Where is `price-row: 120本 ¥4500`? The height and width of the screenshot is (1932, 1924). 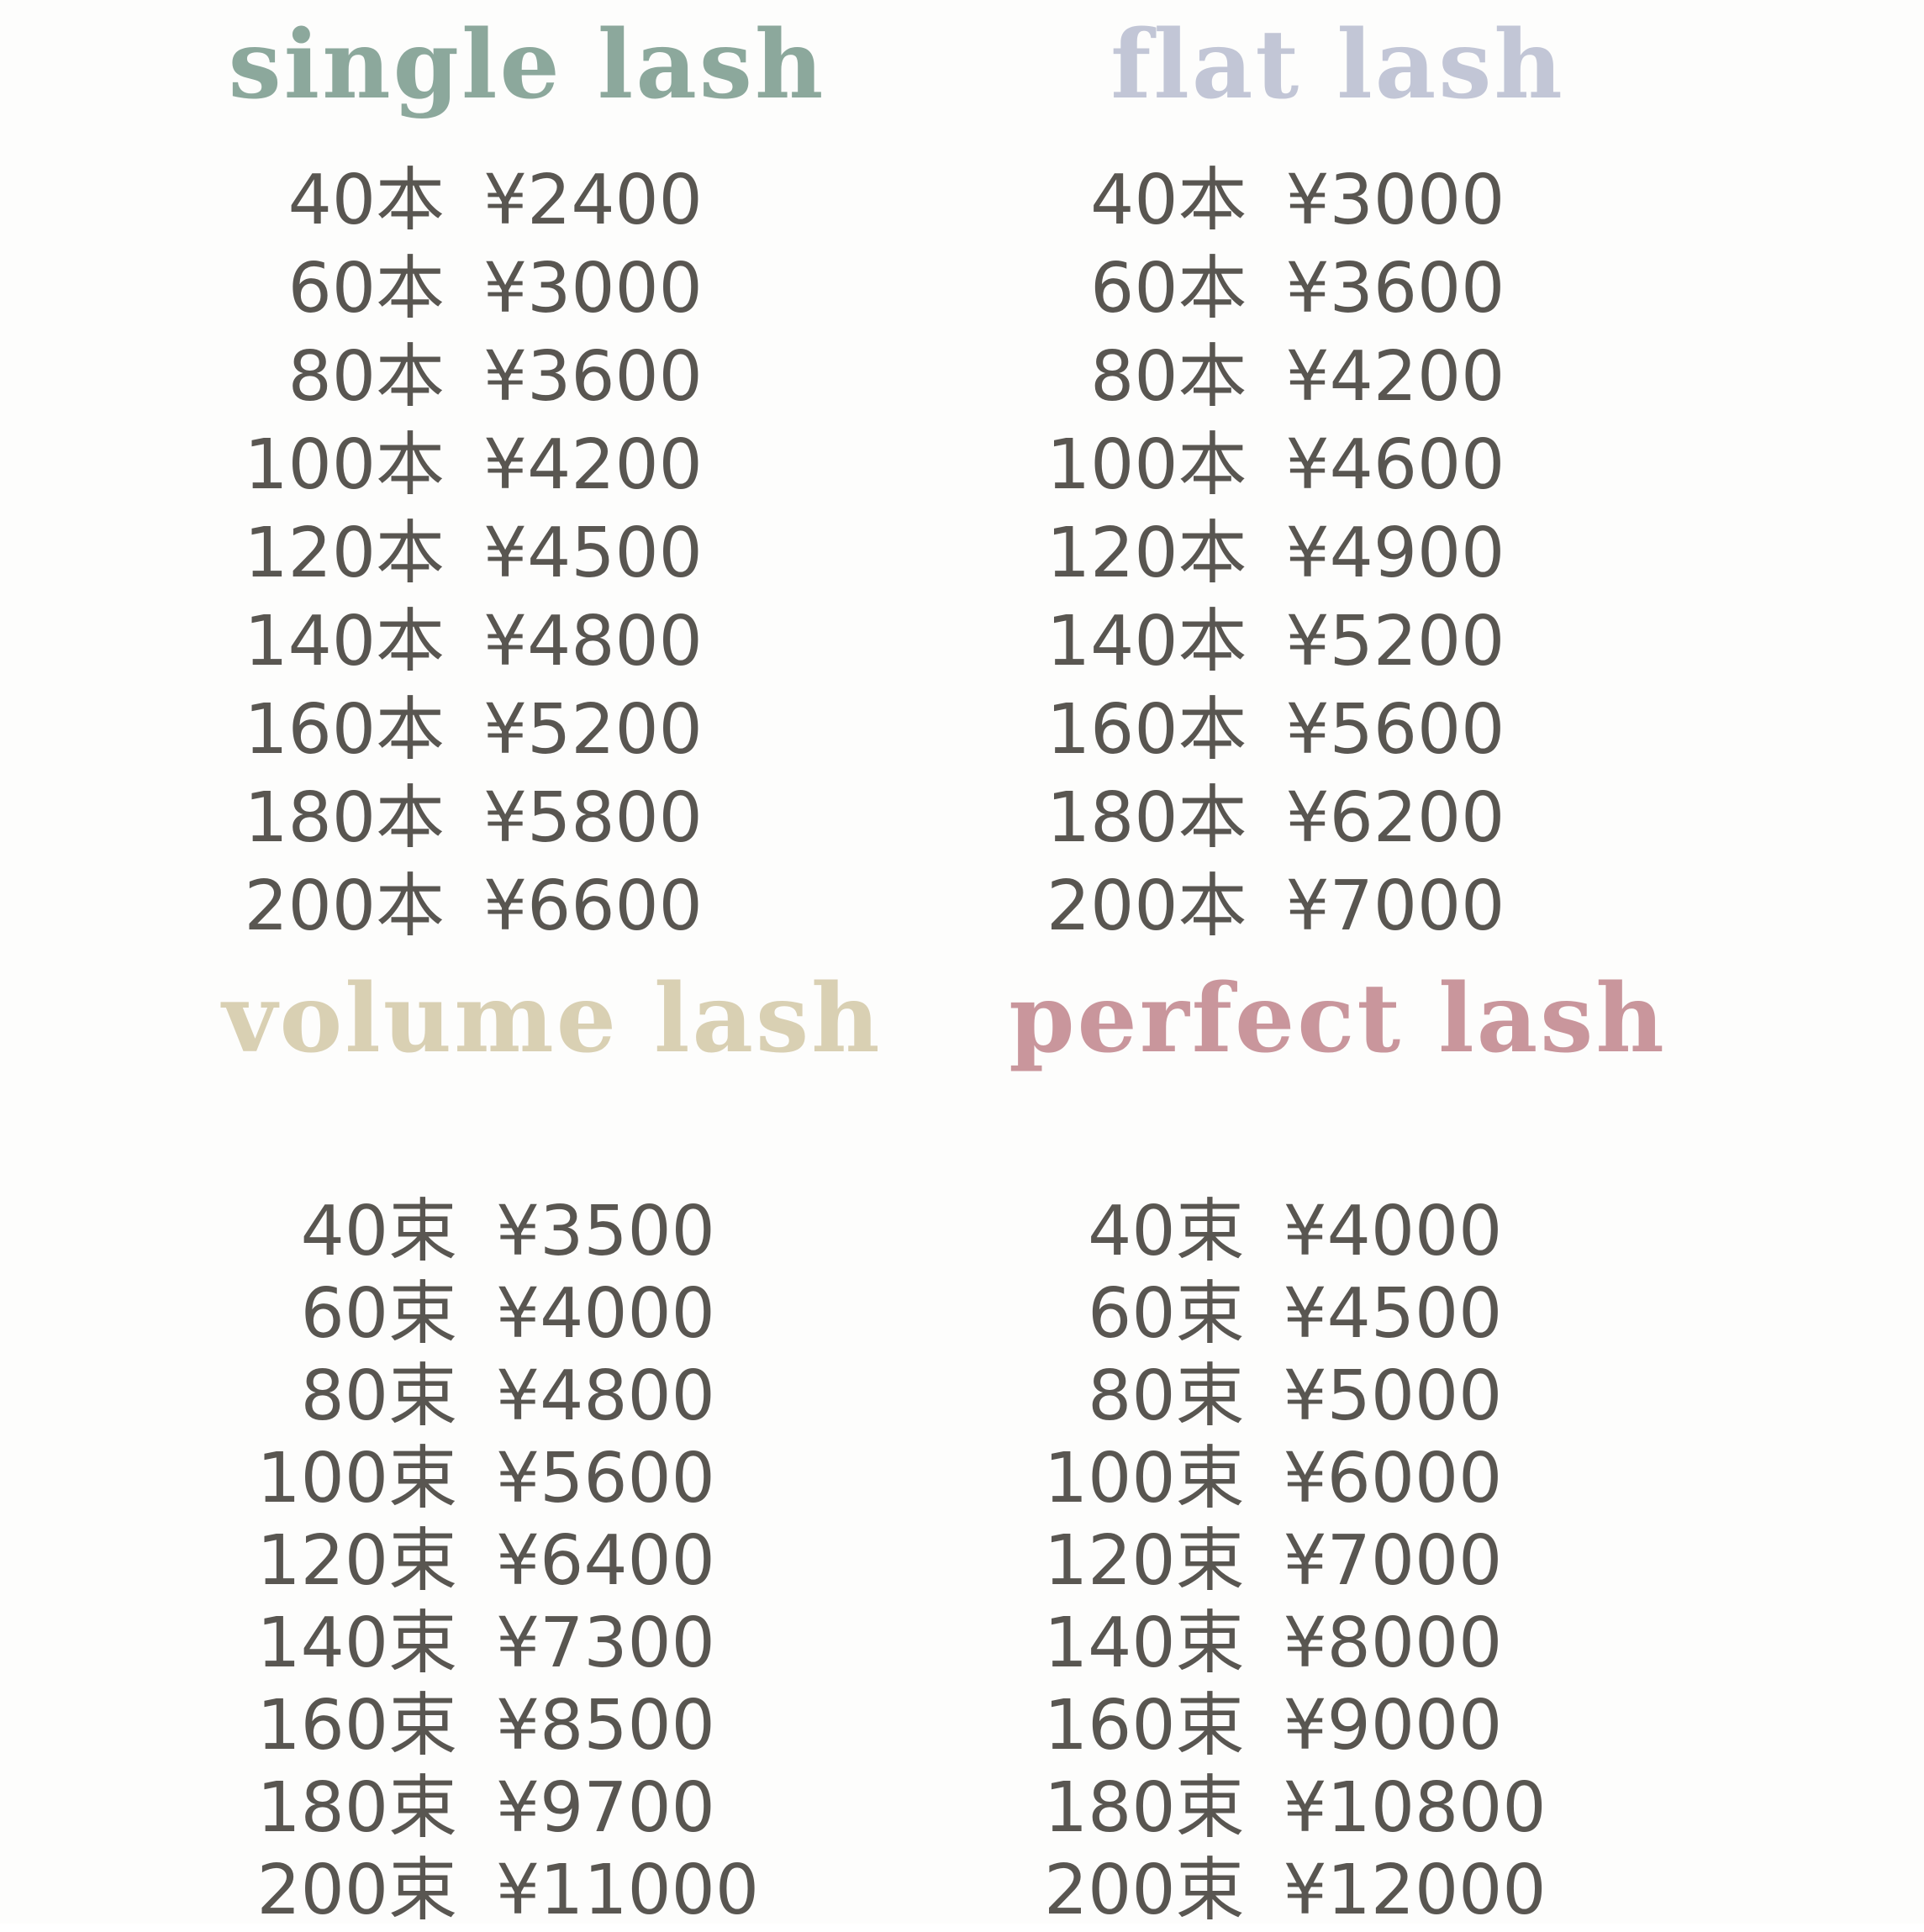 price-row: 120本 ¥4500 is located at coordinates (493, 553).